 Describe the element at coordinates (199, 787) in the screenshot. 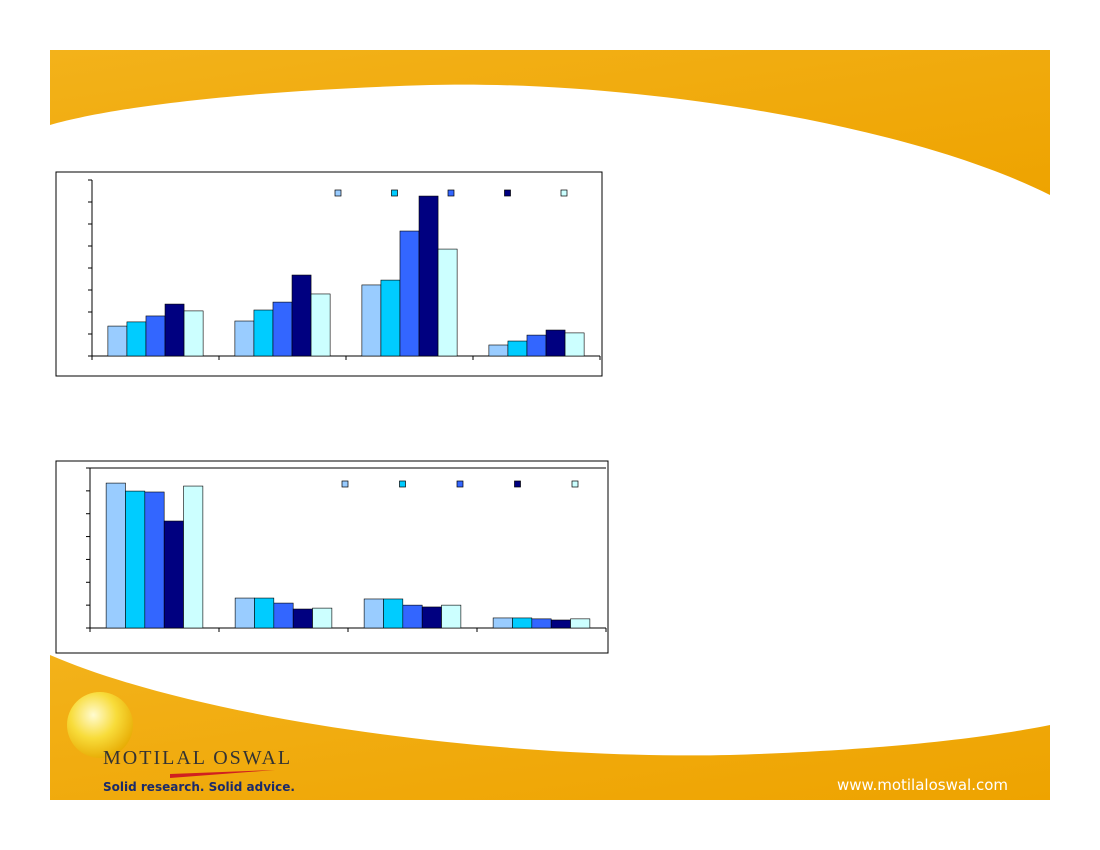

I see `tagline: Solid research. Solid advice.` at that location.